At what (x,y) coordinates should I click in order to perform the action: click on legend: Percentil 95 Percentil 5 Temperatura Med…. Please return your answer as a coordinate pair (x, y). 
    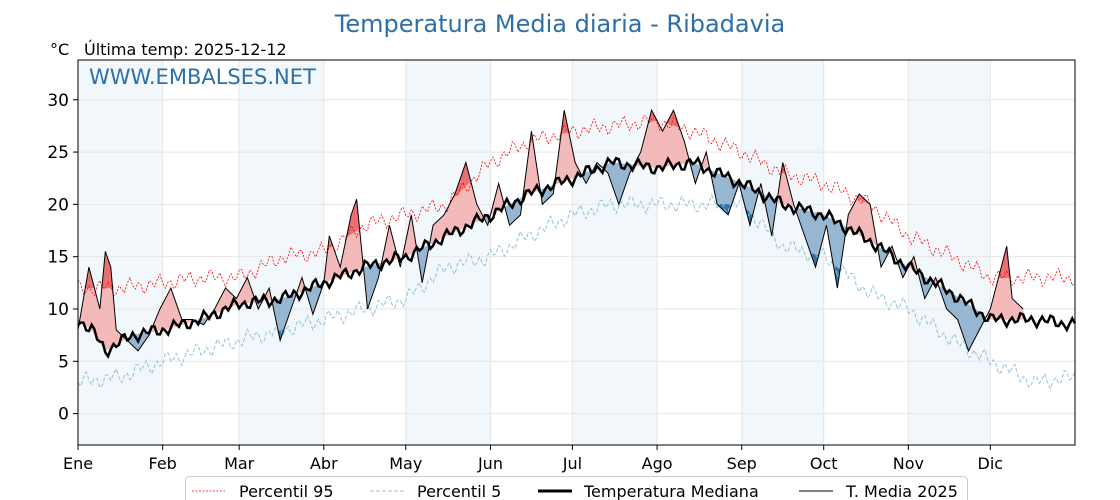
    Looking at the image, I should click on (576, 488).